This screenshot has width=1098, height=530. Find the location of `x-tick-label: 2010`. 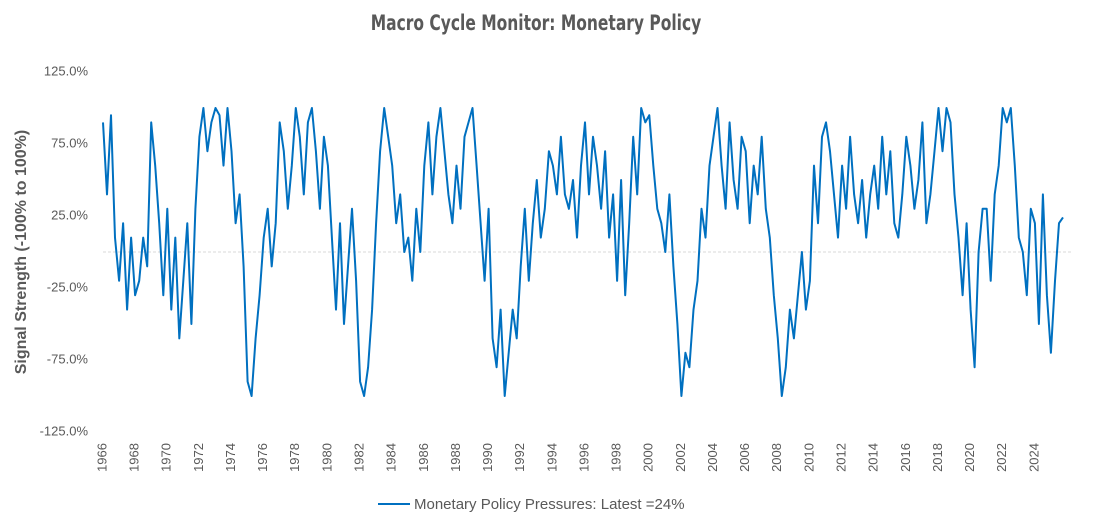

x-tick-label: 2010 is located at coordinates (808, 457).